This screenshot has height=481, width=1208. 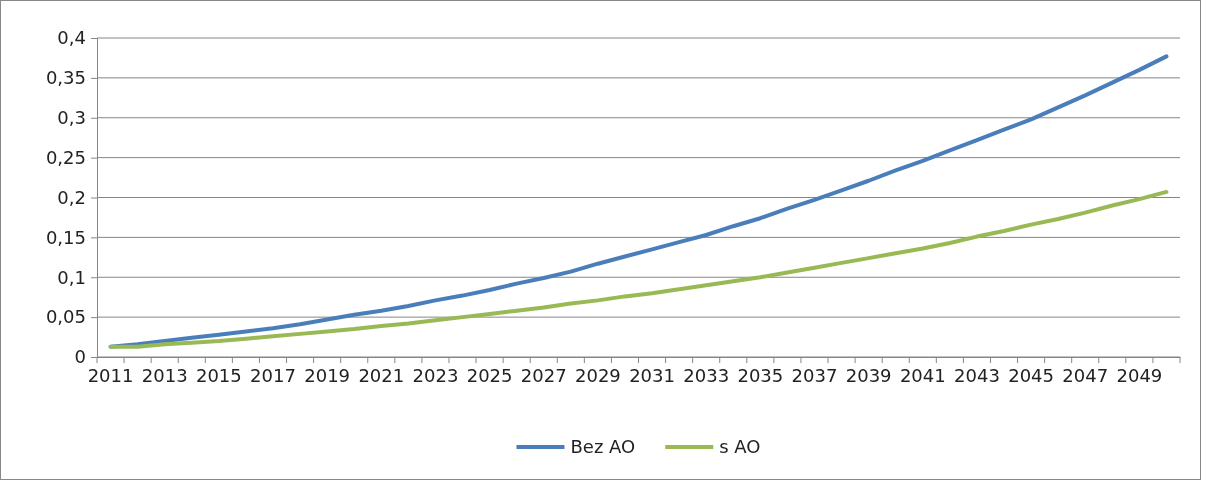 I want to click on x-tick-label: 2011, so click(x=110, y=375).